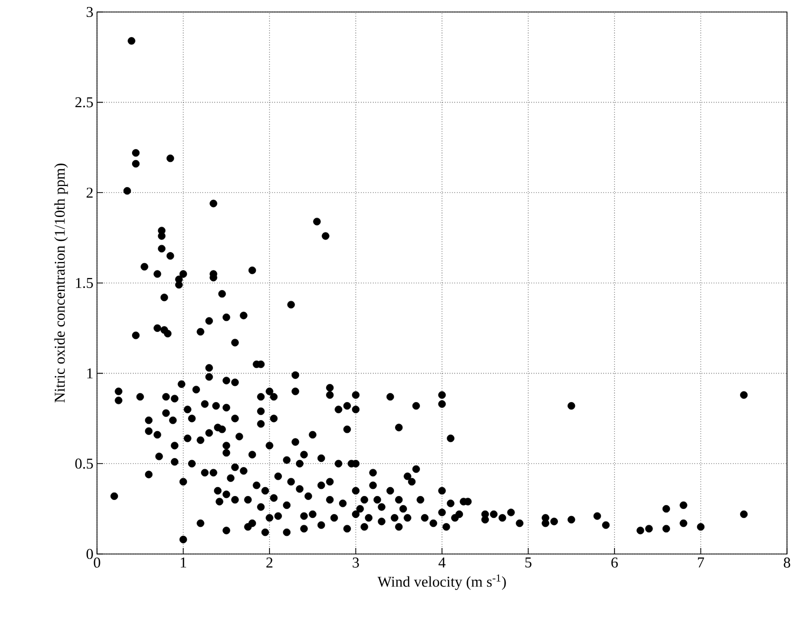  Describe the element at coordinates (61, 283) in the screenshot. I see `y-axis-title: Nitric oxide concentration (1/10th ppm)` at that location.